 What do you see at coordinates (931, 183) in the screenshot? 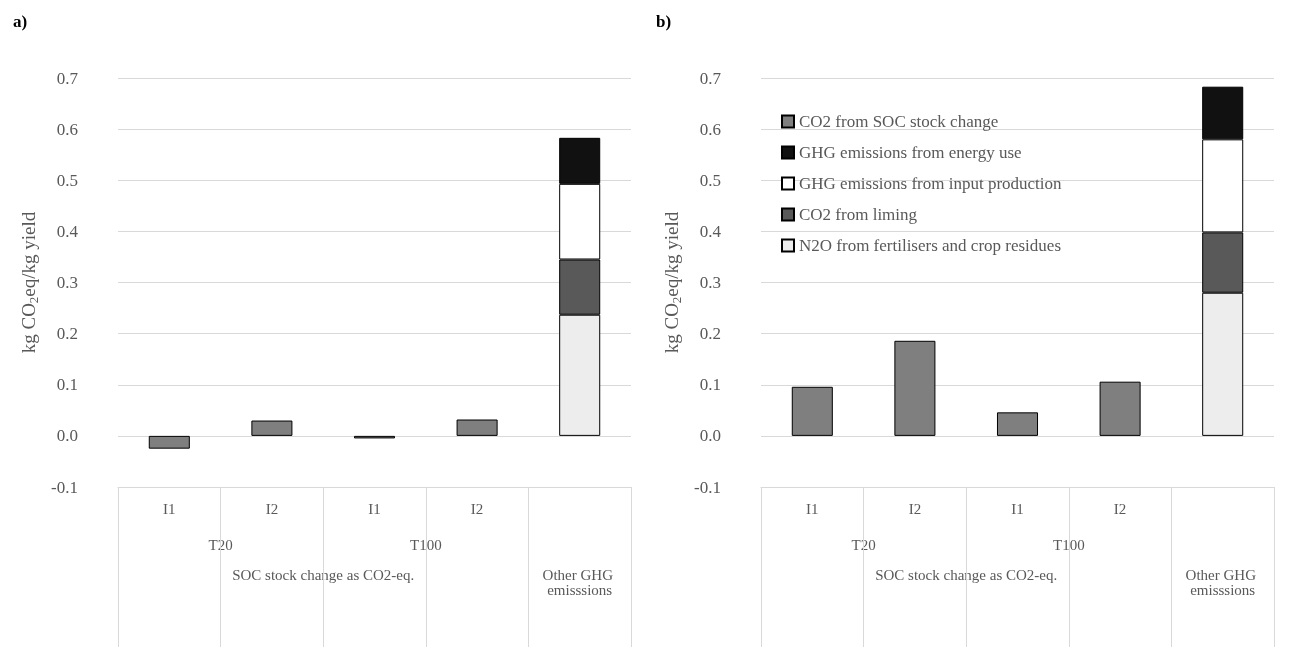
I see `legend-label: GHG emissions from input production` at bounding box center [931, 183].